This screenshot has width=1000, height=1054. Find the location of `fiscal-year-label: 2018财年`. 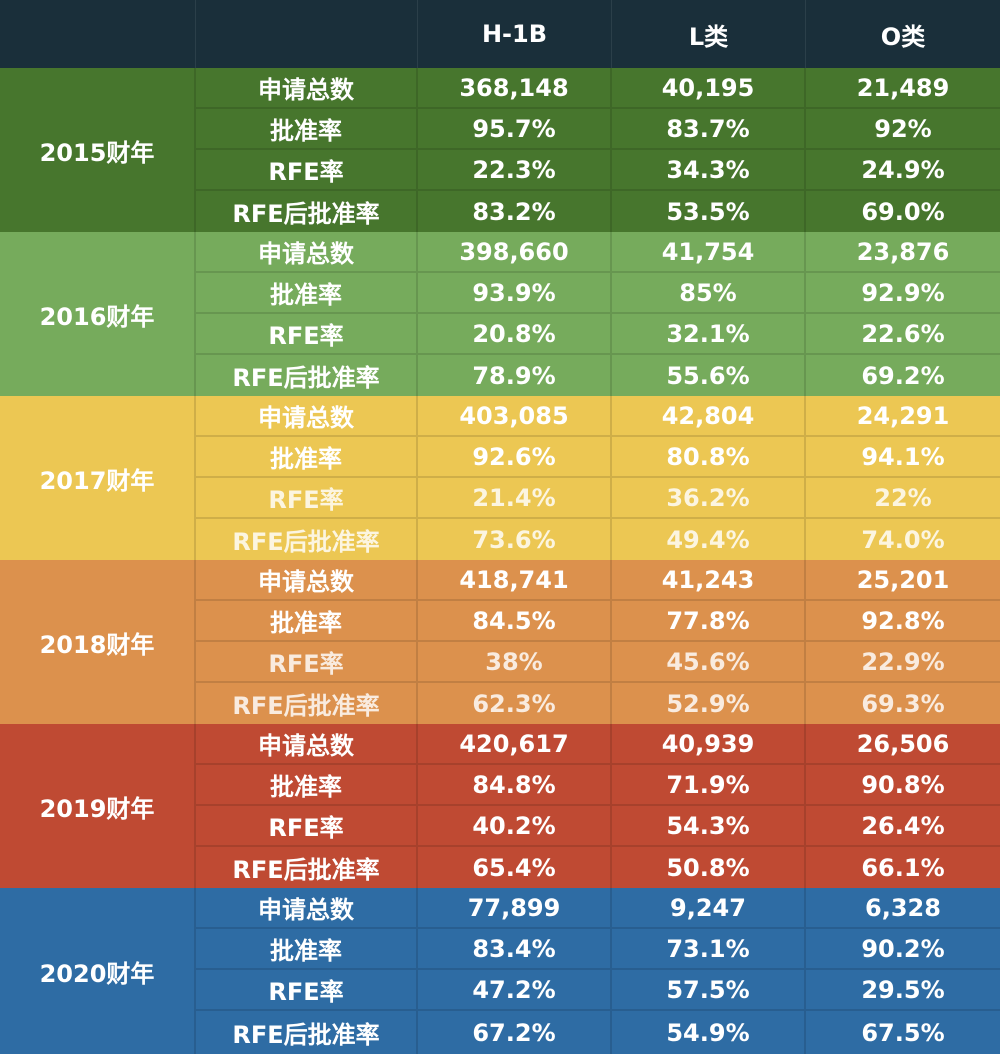

fiscal-year-label: 2018财年 is located at coordinates (98, 642).